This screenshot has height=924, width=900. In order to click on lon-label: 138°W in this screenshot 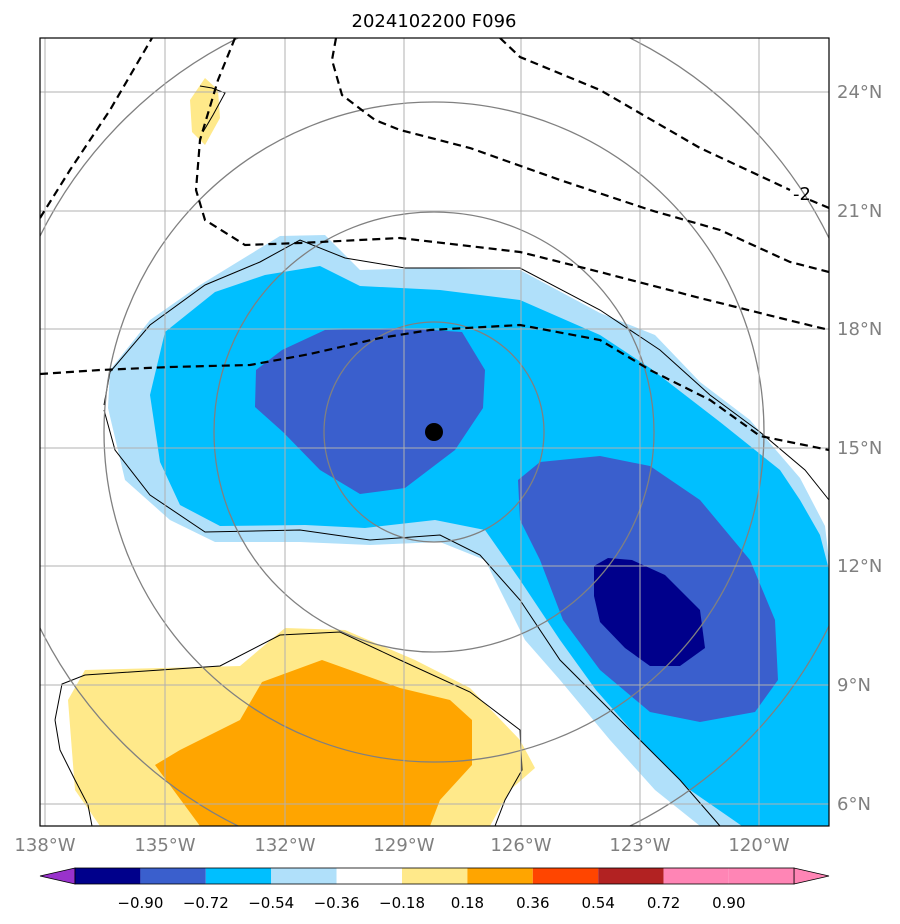, I will do `click(44, 845)`.